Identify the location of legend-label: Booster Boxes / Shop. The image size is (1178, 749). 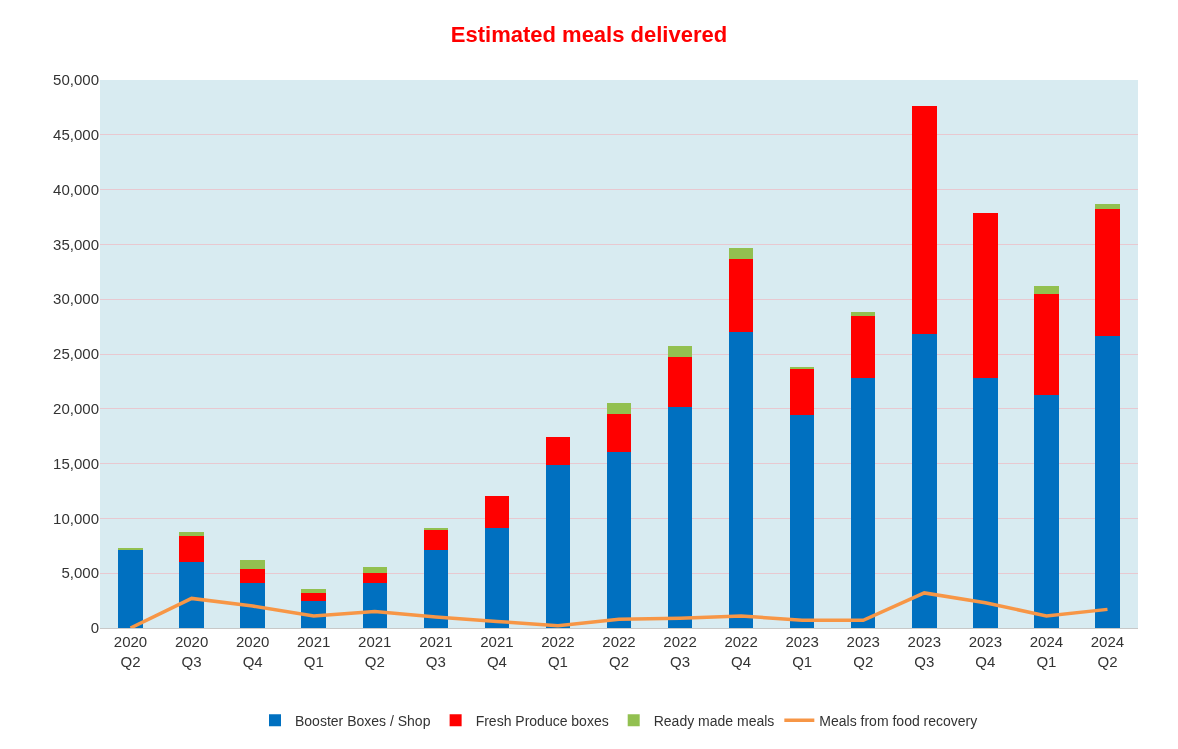
(363, 720).